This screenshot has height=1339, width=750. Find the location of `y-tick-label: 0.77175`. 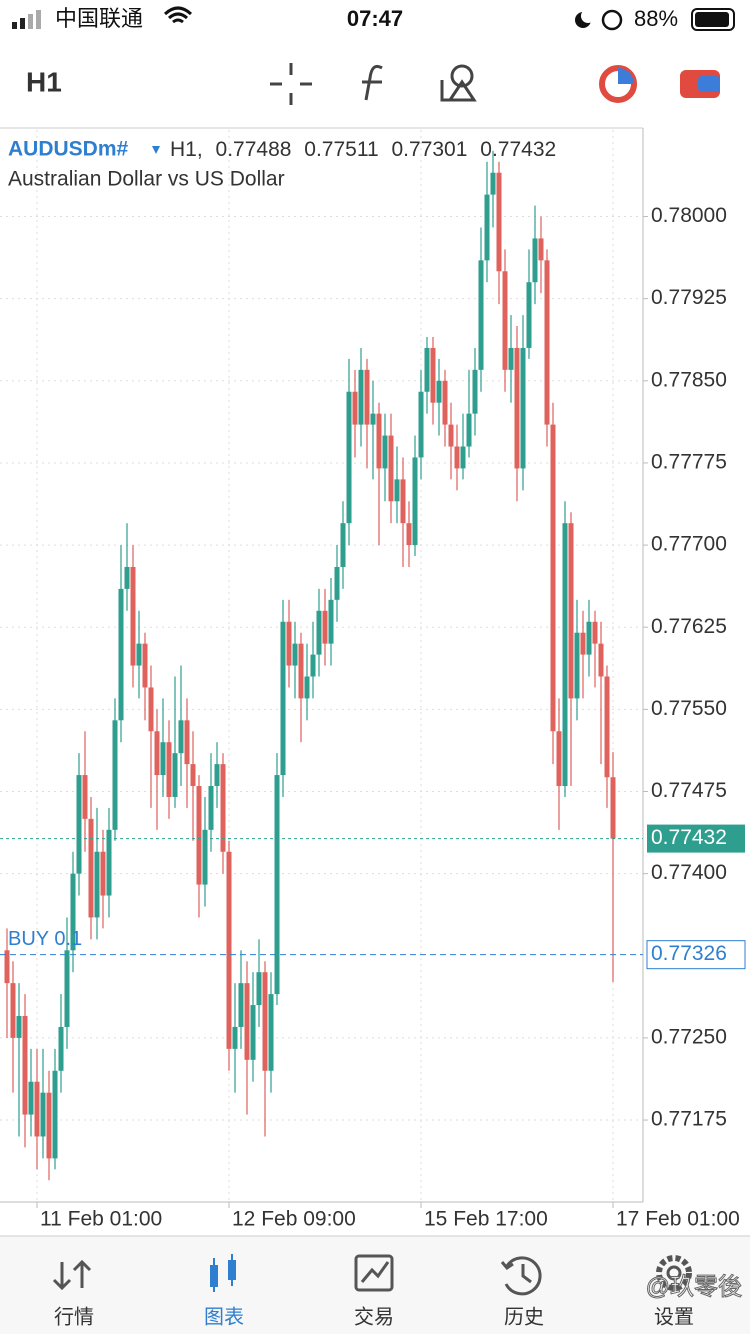

y-tick-label: 0.77175 is located at coordinates (689, 1119).